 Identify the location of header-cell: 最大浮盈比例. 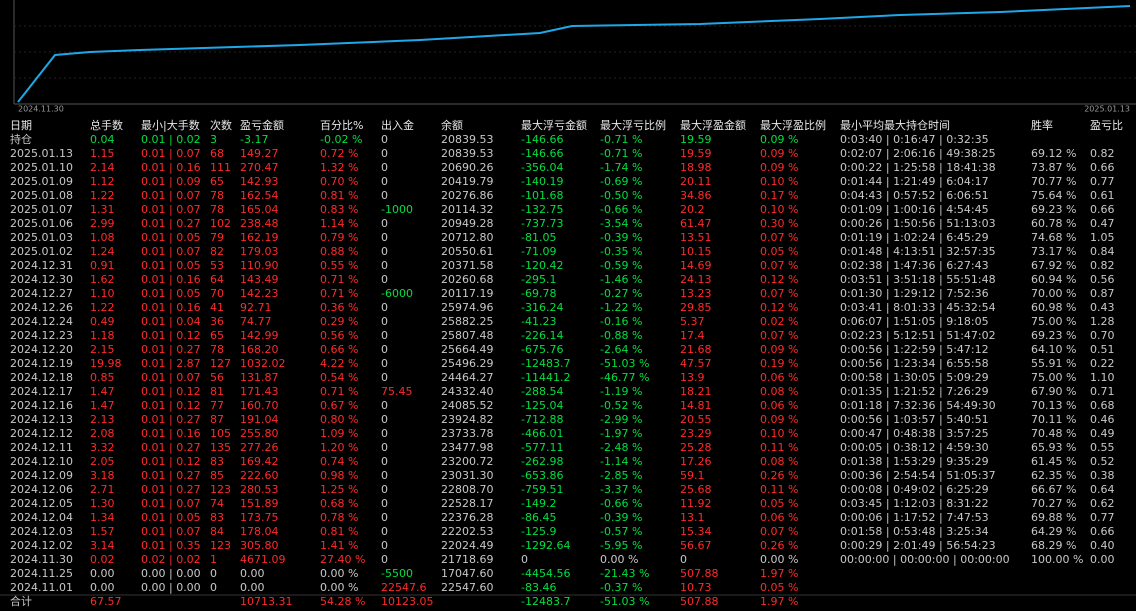
(793, 125).